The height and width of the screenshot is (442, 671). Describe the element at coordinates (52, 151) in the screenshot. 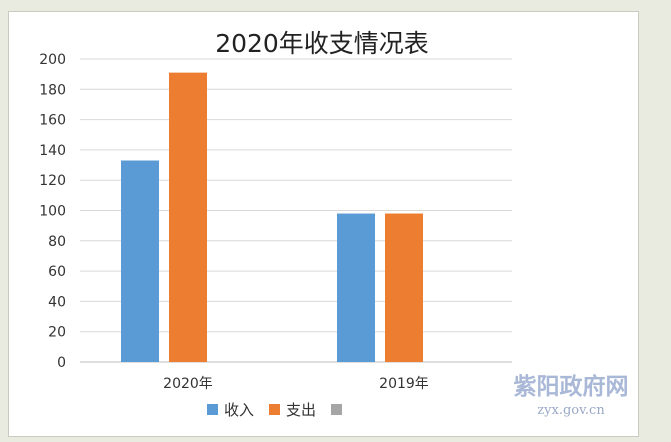

I see `y-tick-label: 140` at that location.